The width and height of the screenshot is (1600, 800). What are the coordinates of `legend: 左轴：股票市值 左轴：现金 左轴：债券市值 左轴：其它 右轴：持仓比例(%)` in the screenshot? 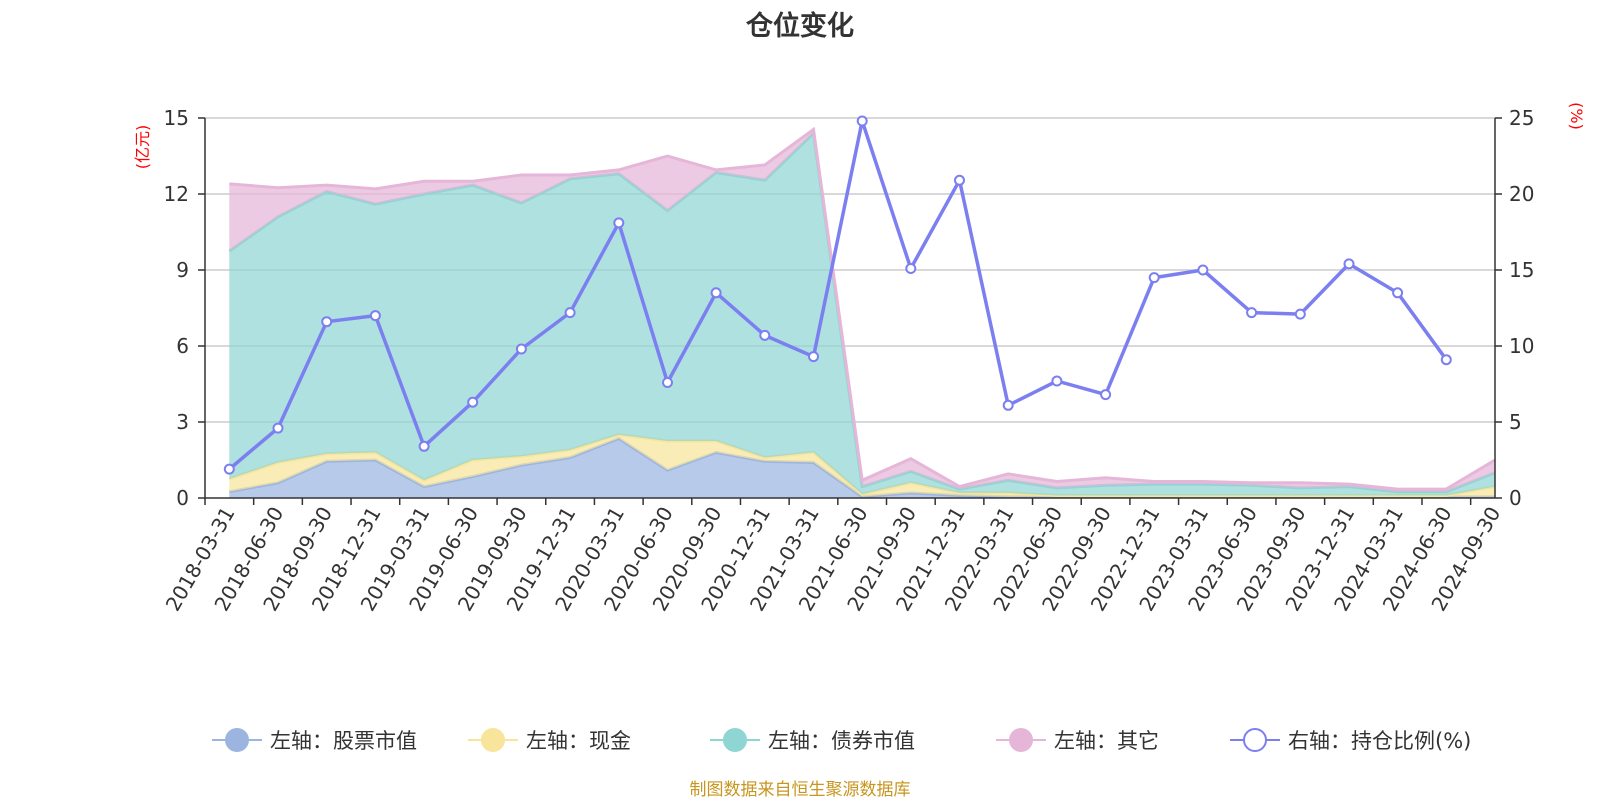 It's located at (841, 740).